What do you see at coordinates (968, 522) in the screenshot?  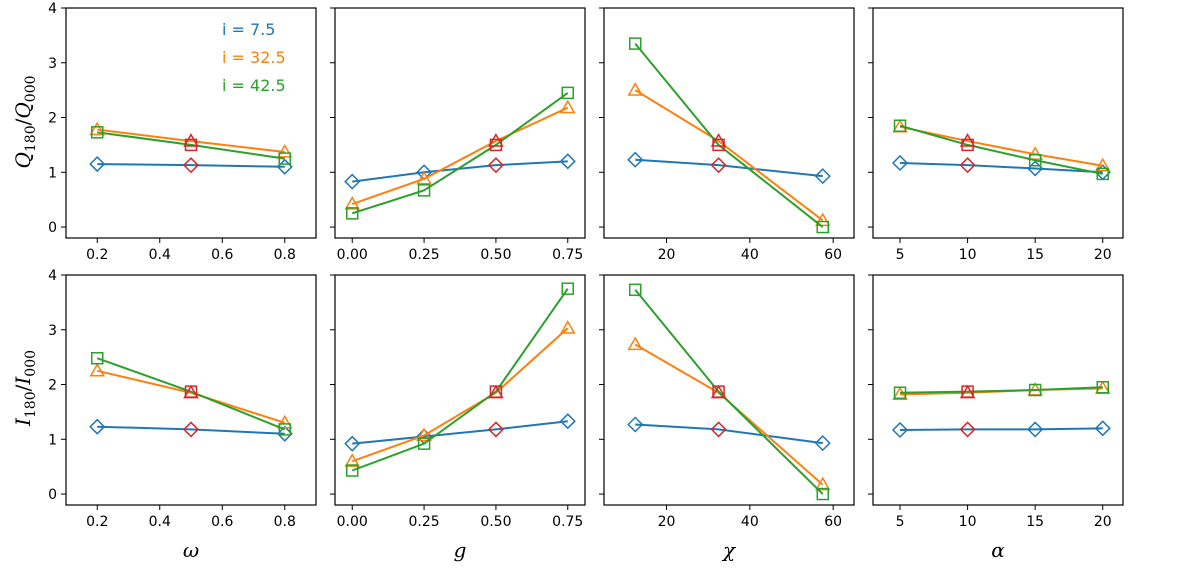 I see `x-tick-label: 10` at bounding box center [968, 522].